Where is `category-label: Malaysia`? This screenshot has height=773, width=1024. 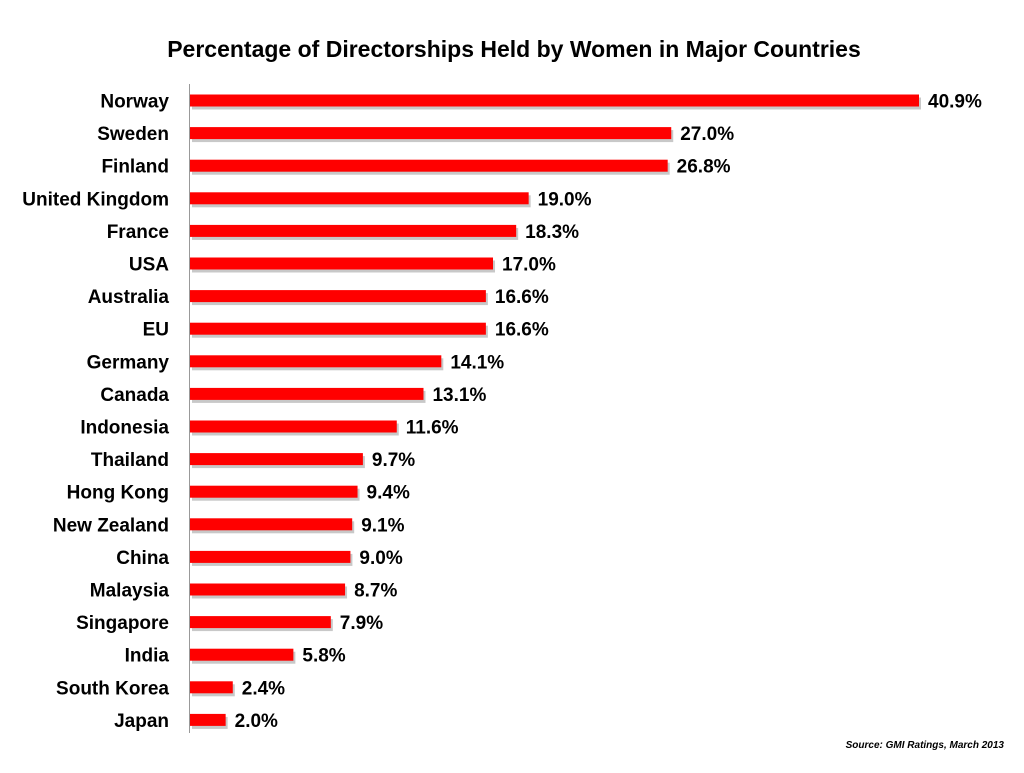 category-label: Malaysia is located at coordinates (130, 591).